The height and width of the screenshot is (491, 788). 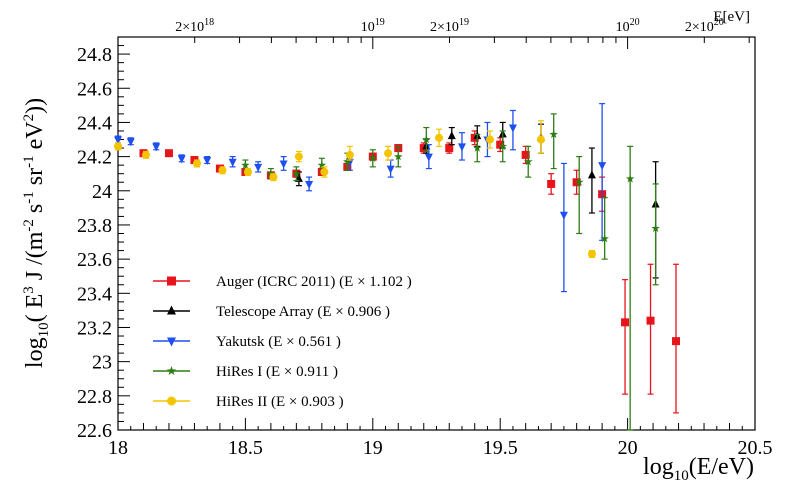 What do you see at coordinates (314, 282) in the screenshot?
I see `legend-label: Auger (ICRC 2011) (E × 1.102 )` at bounding box center [314, 282].